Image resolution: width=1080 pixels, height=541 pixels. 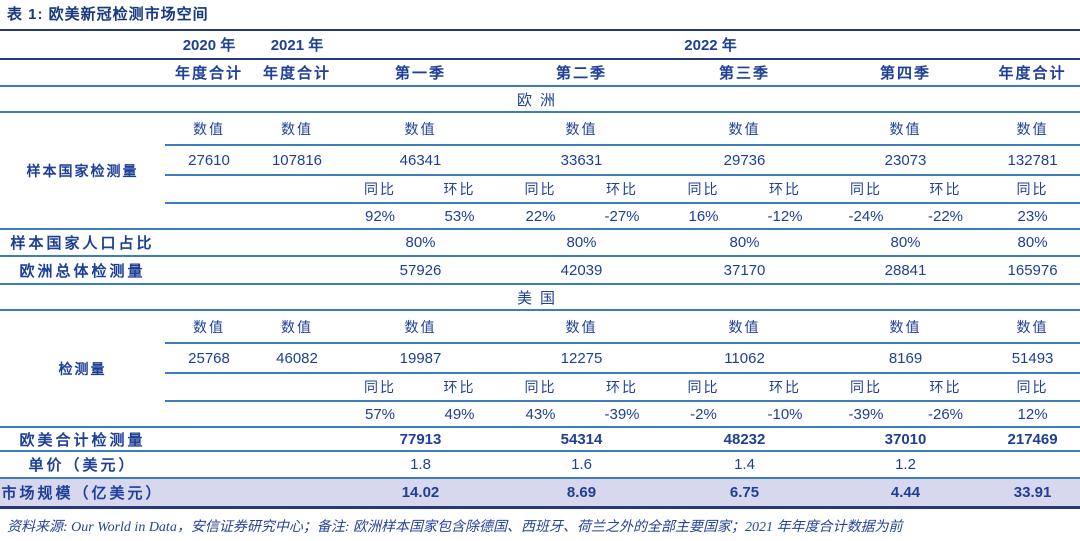 What do you see at coordinates (905, 358) in the screenshot?
I see `us-value-q4: 8169` at bounding box center [905, 358].